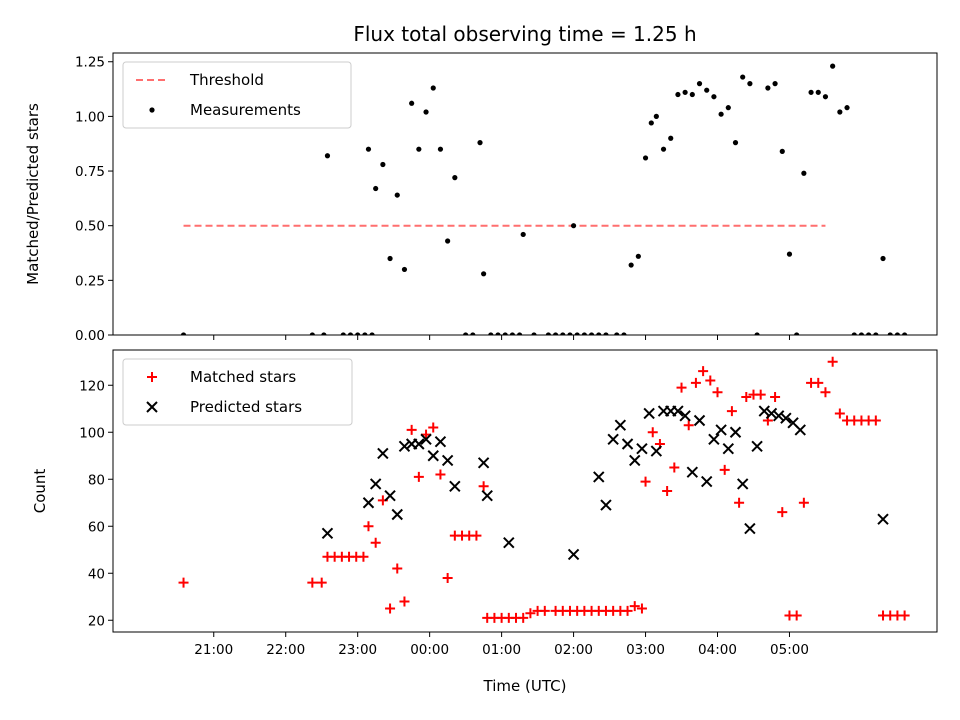 This screenshot has height=720, width=960. I want to click on x-tick-label: 23:00, so click(357, 650).